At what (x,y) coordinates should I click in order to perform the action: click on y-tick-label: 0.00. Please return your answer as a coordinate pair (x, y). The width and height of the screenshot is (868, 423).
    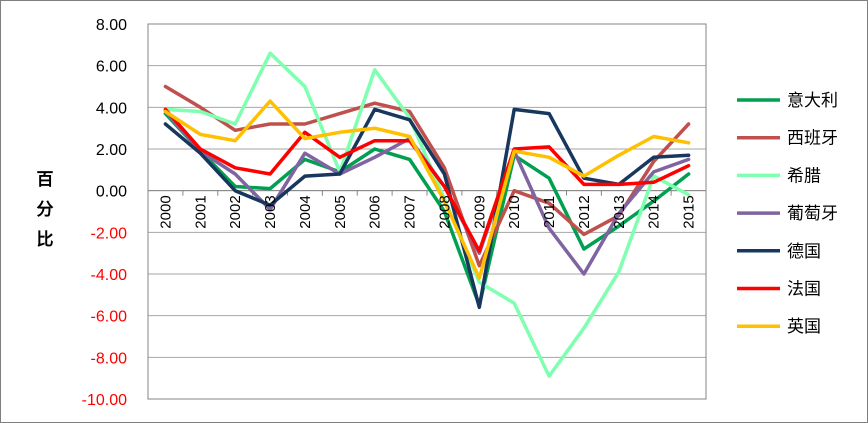
    Looking at the image, I should click on (111, 192).